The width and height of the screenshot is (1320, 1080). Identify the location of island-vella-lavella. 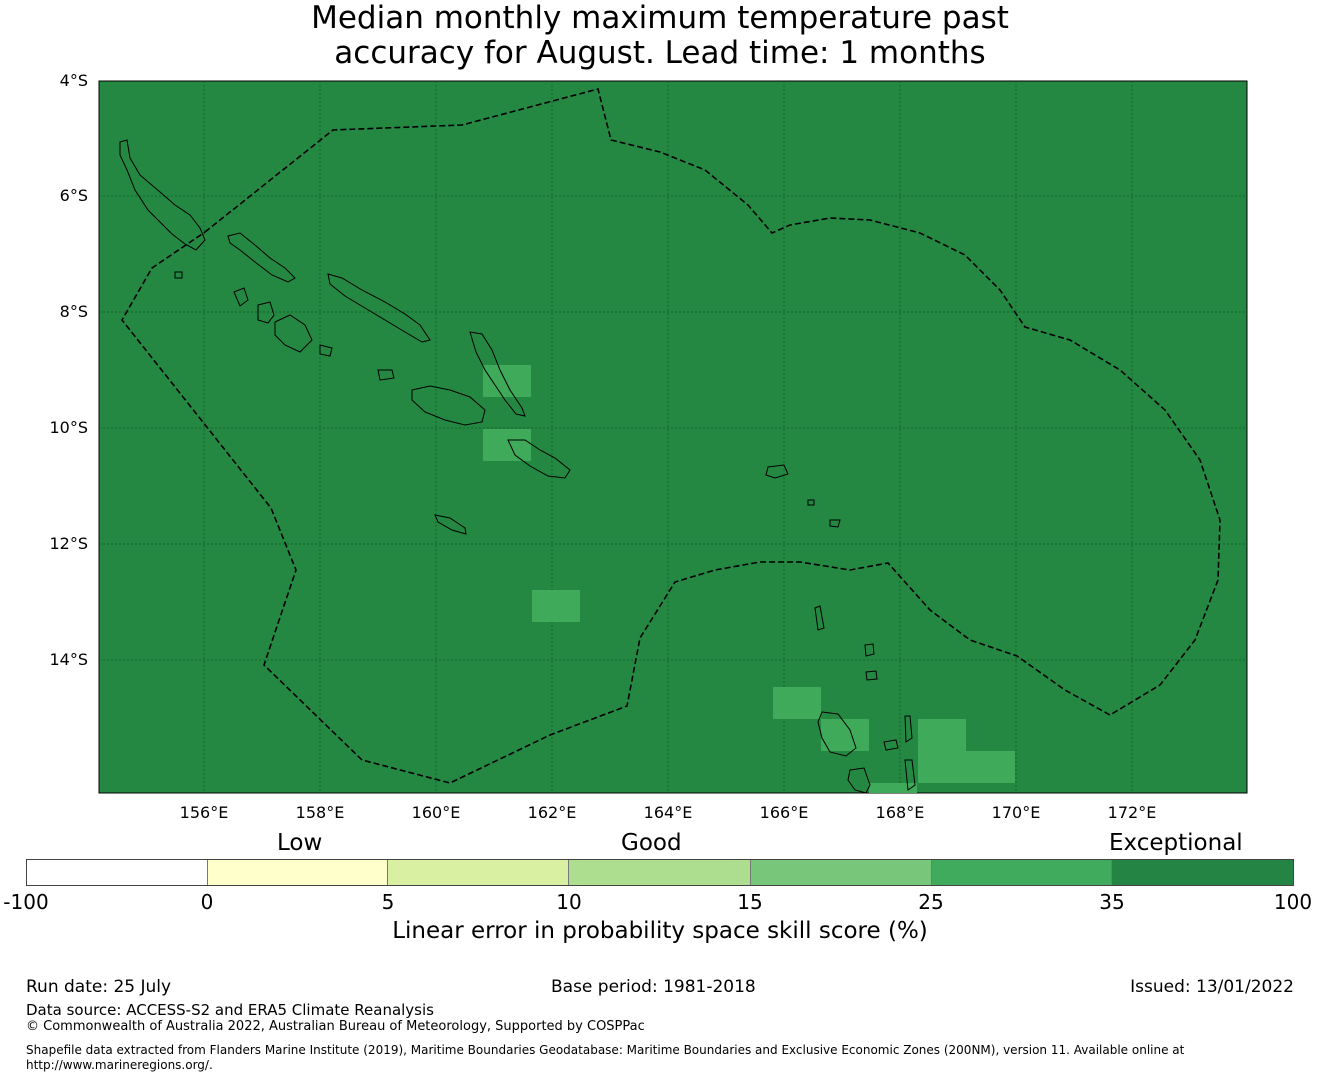
(241, 297).